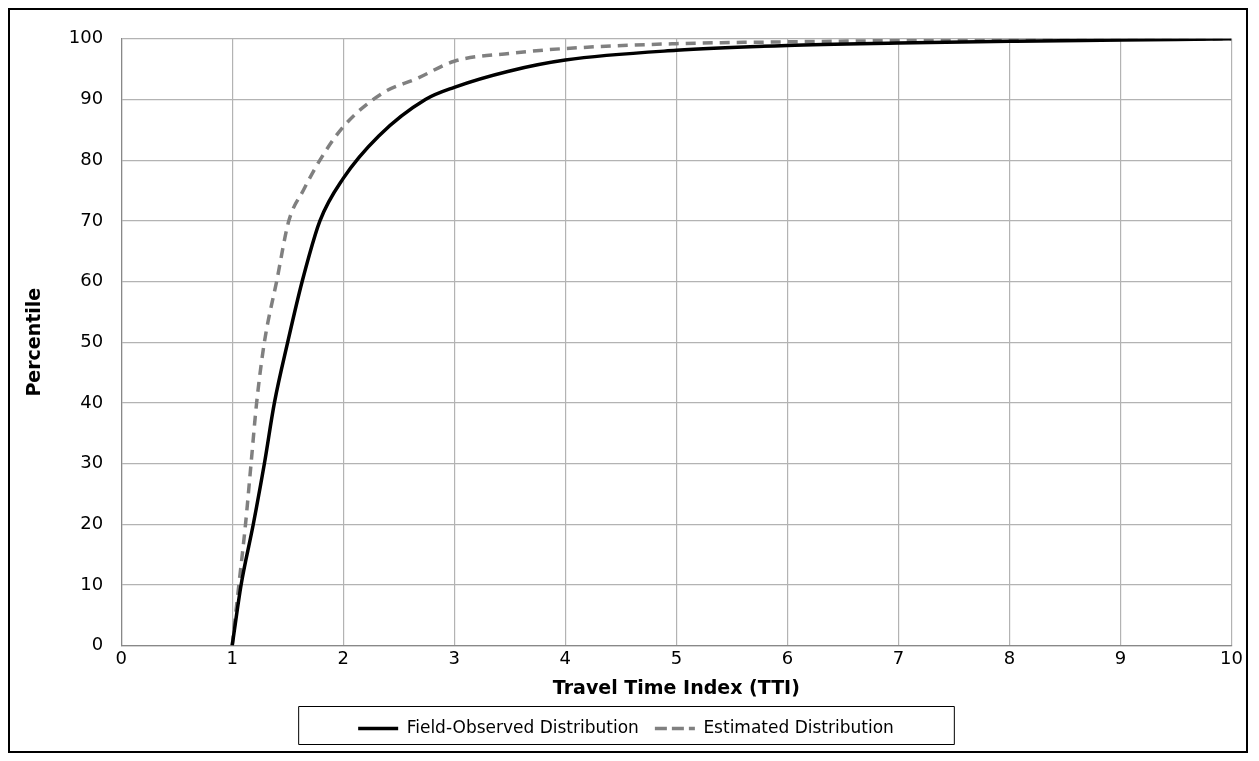 The height and width of the screenshot is (761, 1259). I want to click on y-tick-label: 80, so click(92, 158).